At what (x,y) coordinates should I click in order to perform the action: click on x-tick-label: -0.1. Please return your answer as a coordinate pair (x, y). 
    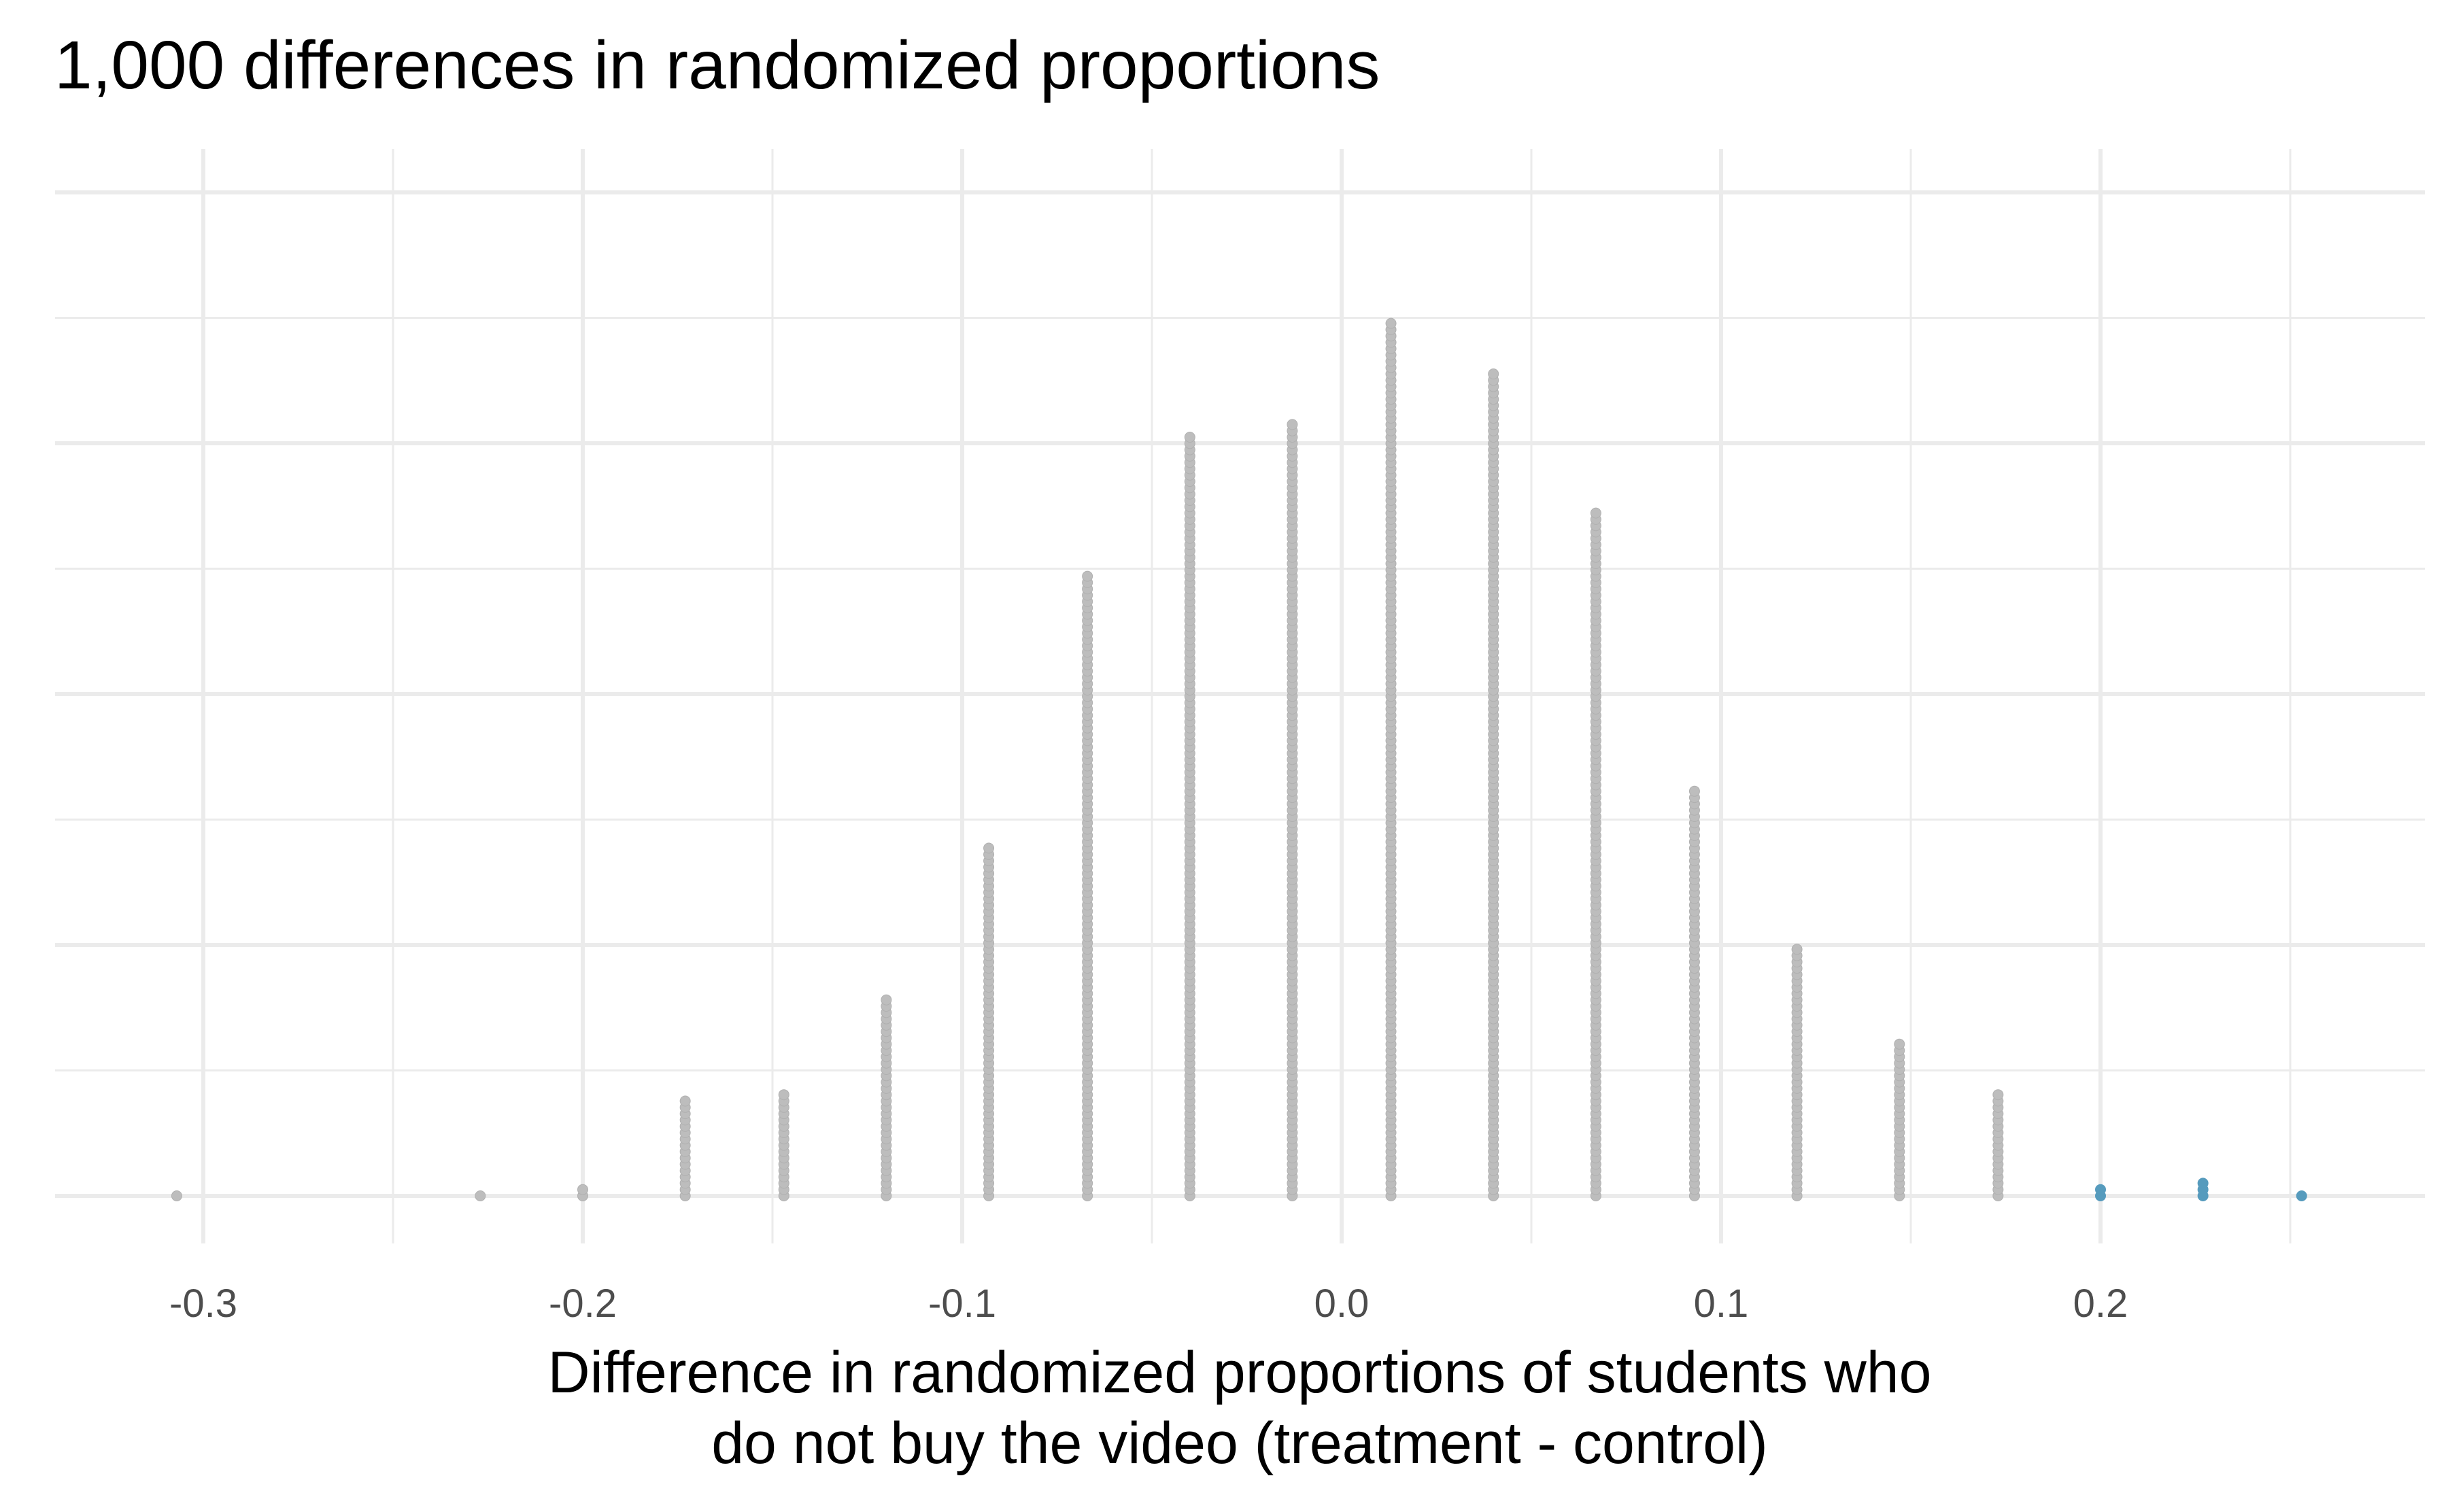
    Looking at the image, I should click on (962, 1304).